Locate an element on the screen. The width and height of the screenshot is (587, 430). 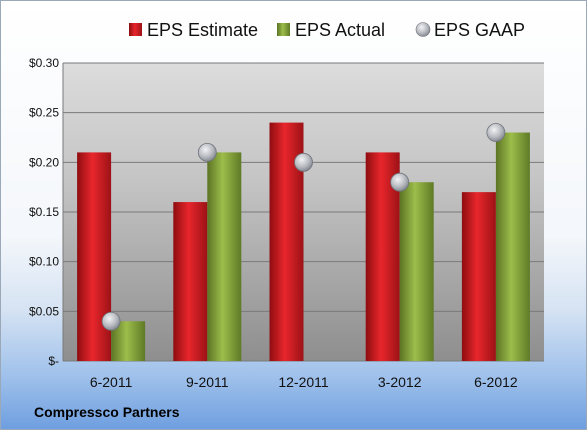
y-tick-label: $0.05 is located at coordinates (44, 311).